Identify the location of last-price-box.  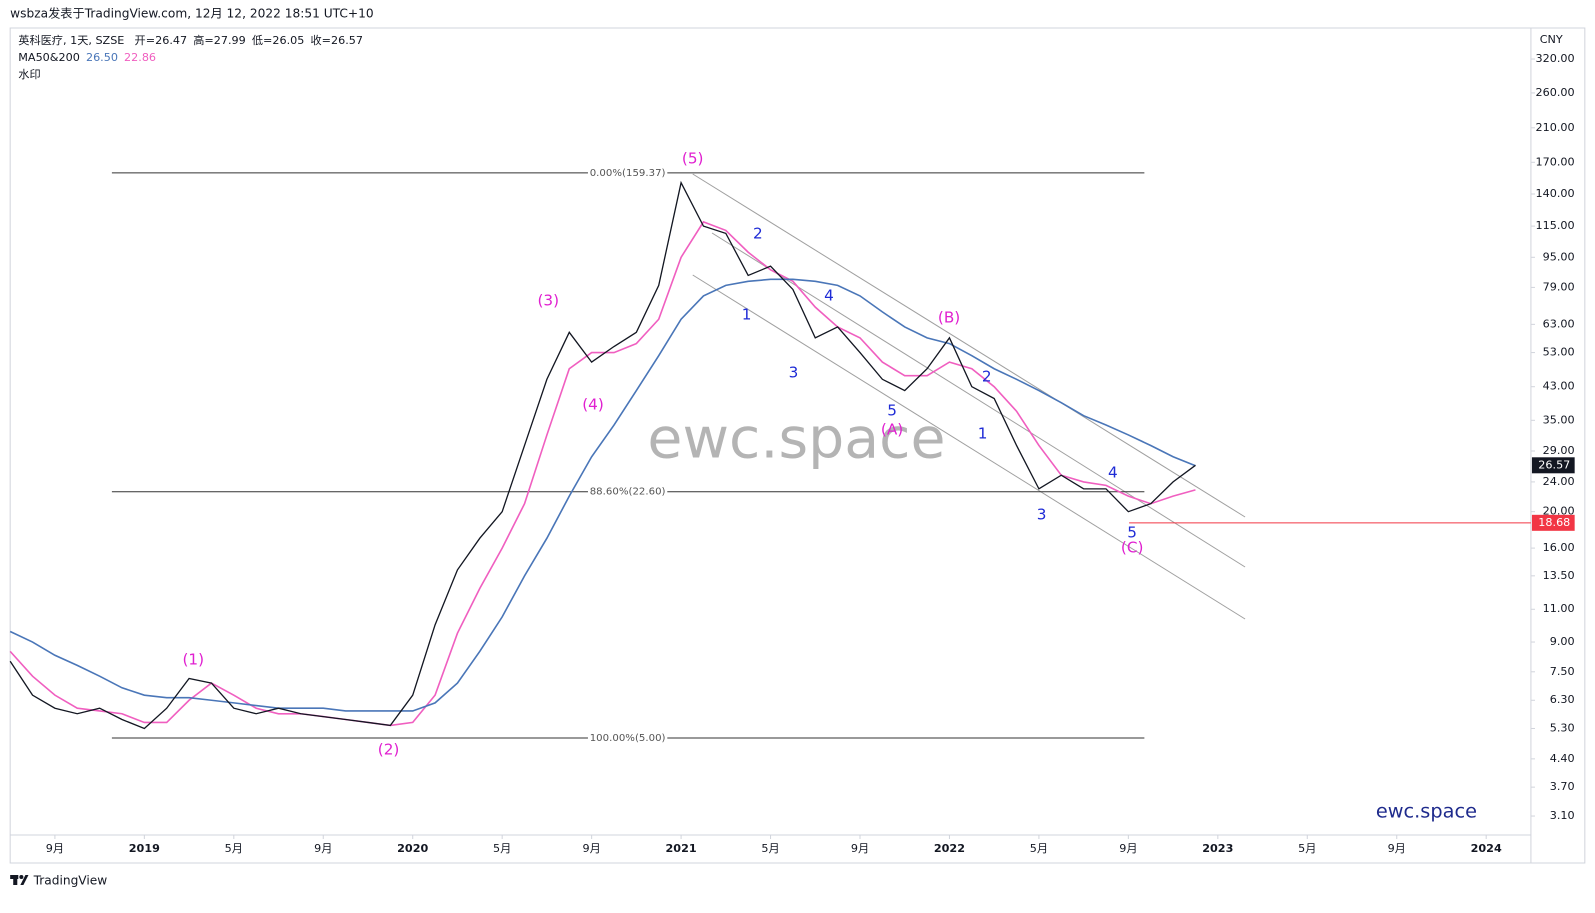
(1553, 465).